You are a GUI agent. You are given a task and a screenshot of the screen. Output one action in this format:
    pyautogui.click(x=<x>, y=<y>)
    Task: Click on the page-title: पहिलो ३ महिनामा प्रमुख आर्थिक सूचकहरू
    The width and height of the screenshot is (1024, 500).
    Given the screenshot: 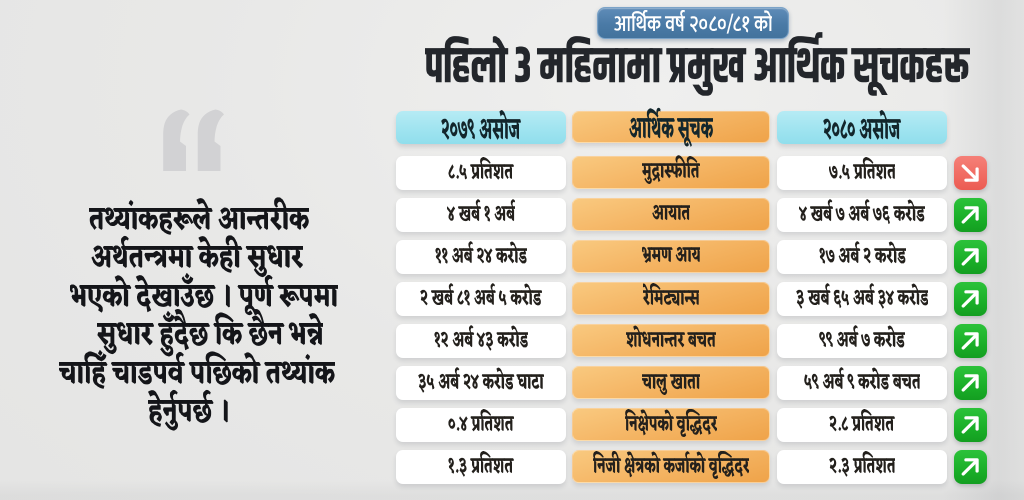 What is the action you would take?
    pyautogui.click(x=697, y=68)
    